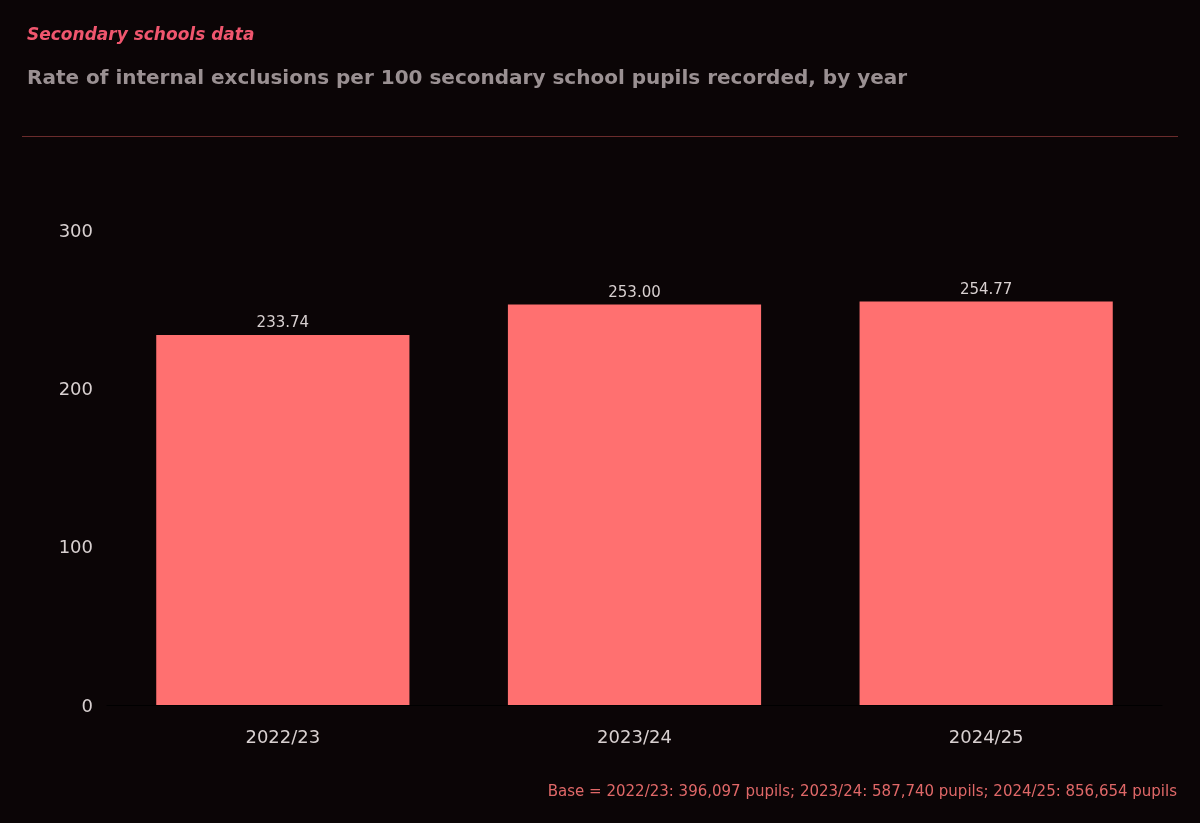 The width and height of the screenshot is (1200, 823). What do you see at coordinates (75, 547) in the screenshot?
I see `y-tick-label: 100` at bounding box center [75, 547].